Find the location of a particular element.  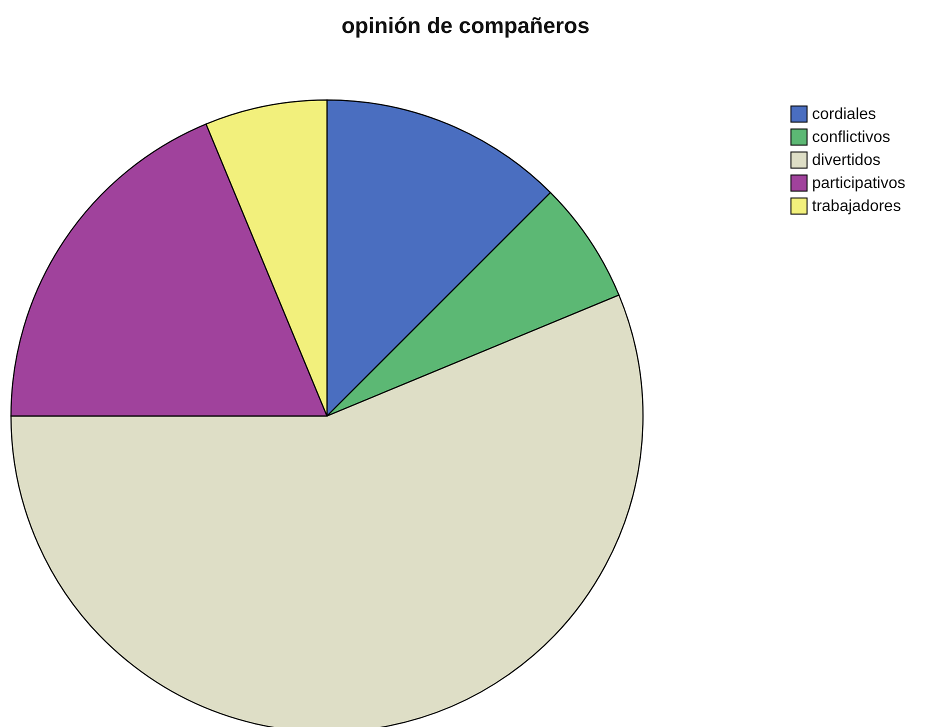

legend-label: divertidos is located at coordinates (846, 160).